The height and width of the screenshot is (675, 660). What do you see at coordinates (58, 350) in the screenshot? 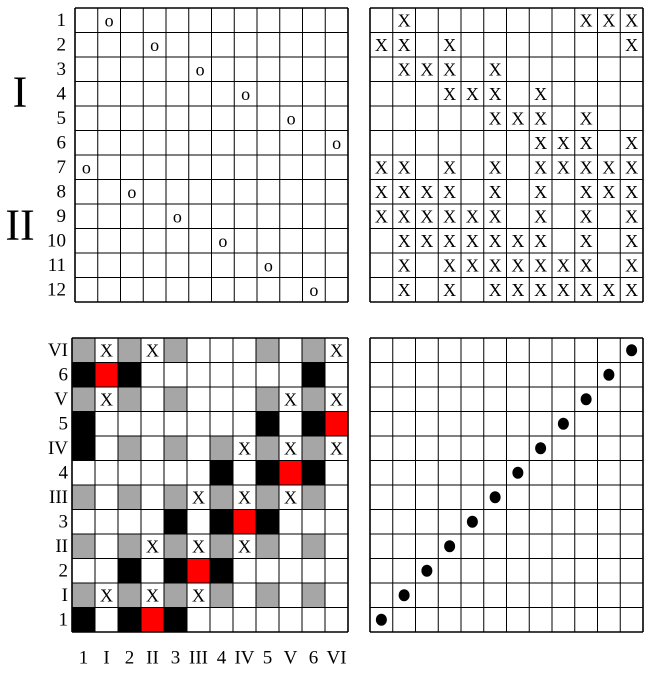
I see `row-label: VI` at bounding box center [58, 350].